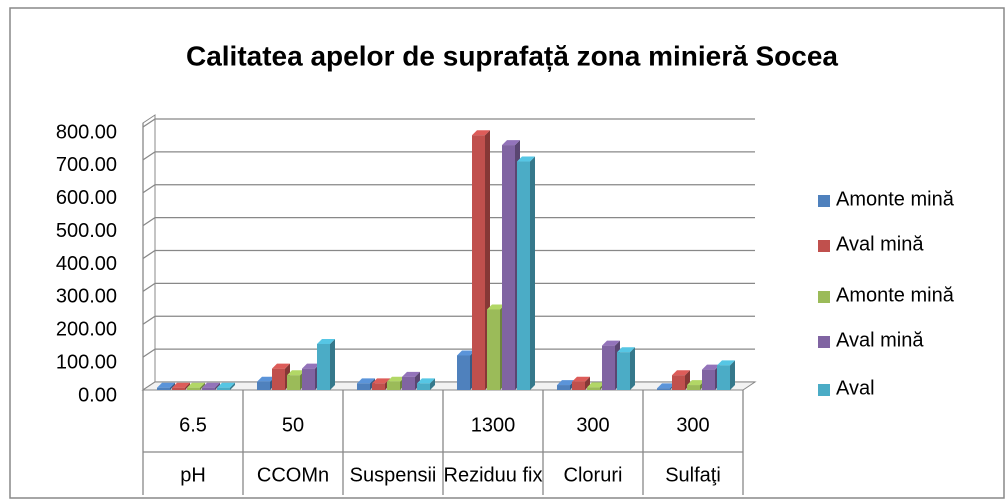 Image resolution: width=1008 pixels, height=502 pixels. What do you see at coordinates (86, 132) in the screenshot?
I see `y-tick-label: 800.00` at bounding box center [86, 132].